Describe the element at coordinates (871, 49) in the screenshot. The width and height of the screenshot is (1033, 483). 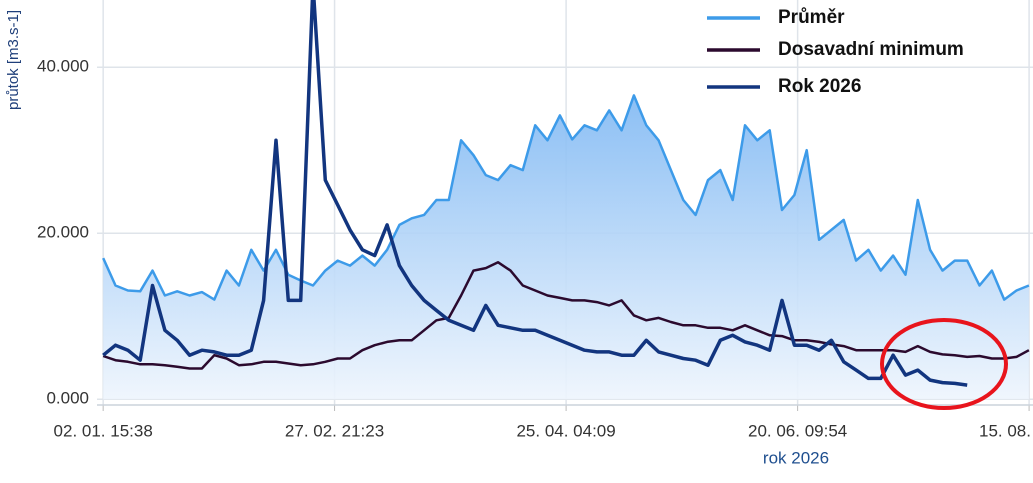
I see `legend-label: Dosavadní minimum` at that location.